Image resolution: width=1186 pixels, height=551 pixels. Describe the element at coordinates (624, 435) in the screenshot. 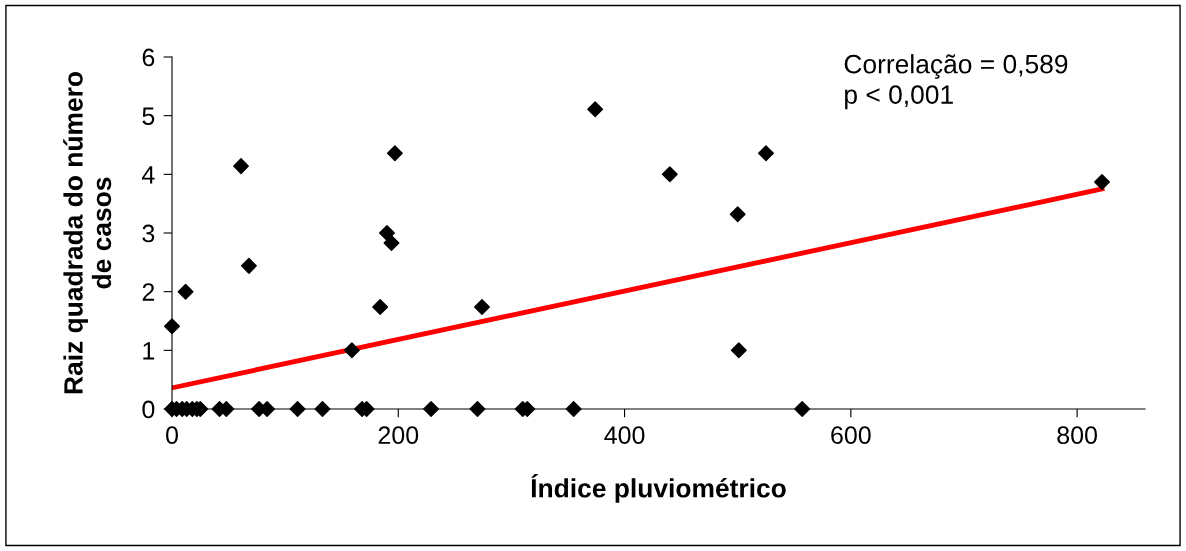

I see `x-tick-label: 400` at that location.